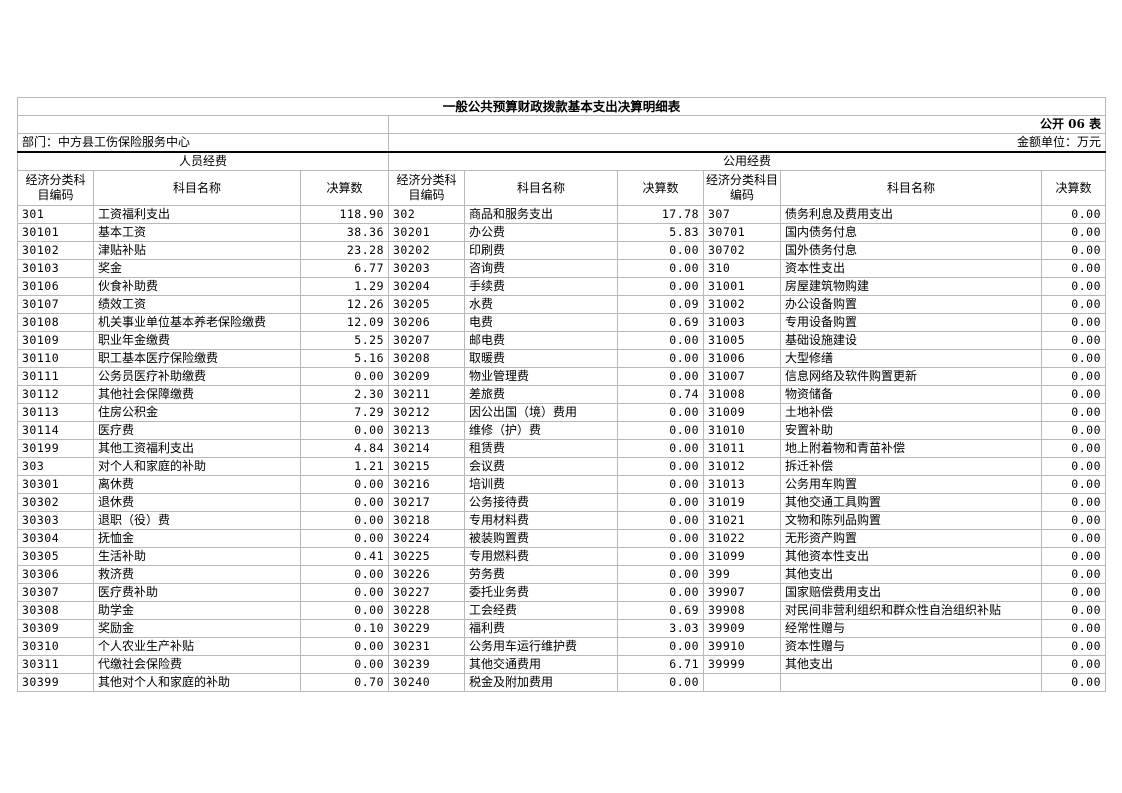  Describe the element at coordinates (197, 538) in the screenshot. I see `personnel-name-cell: 抚恤金` at that location.